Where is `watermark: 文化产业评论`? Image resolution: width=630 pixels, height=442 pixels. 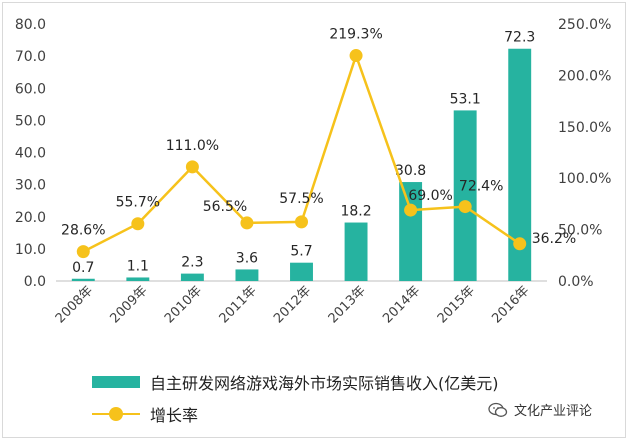 watermark: 文化产业评论 is located at coordinates (540, 409).